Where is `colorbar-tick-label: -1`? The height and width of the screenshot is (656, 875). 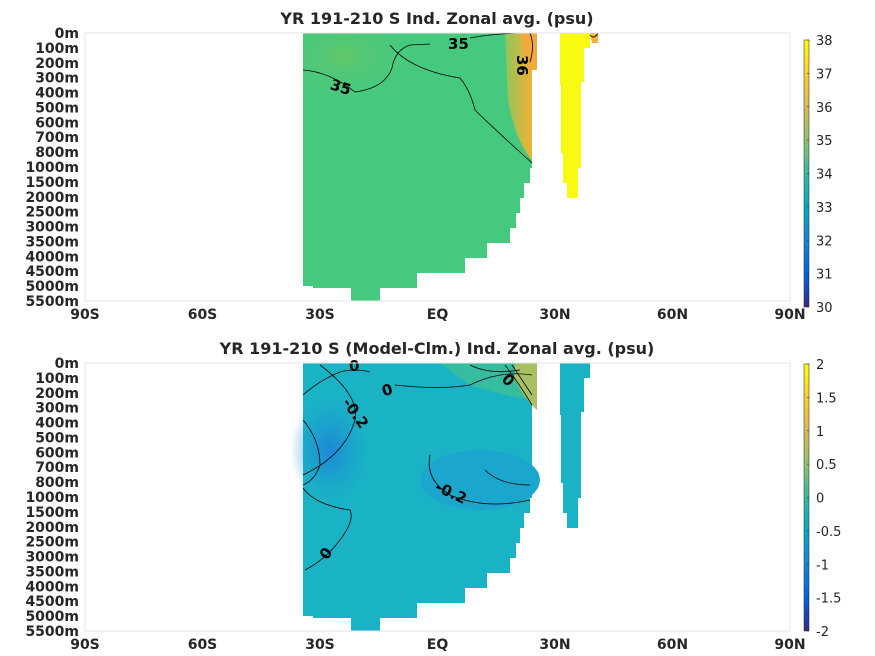
colorbar-tick-label: -1 is located at coordinates (822, 565).